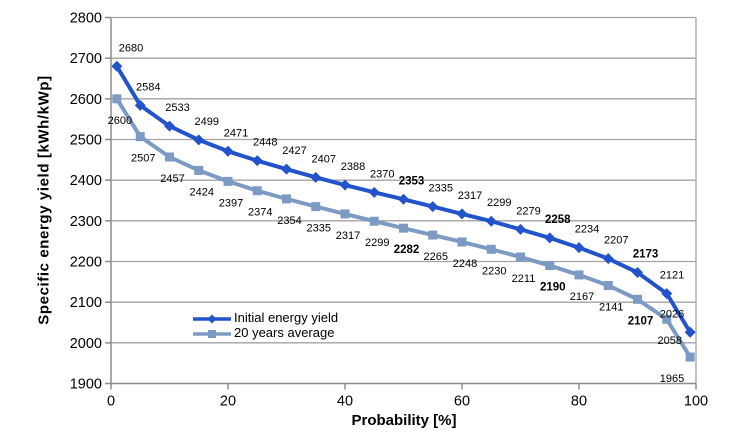 The height and width of the screenshot is (440, 734). I want to click on y-tick-label: 2100, so click(86, 303).